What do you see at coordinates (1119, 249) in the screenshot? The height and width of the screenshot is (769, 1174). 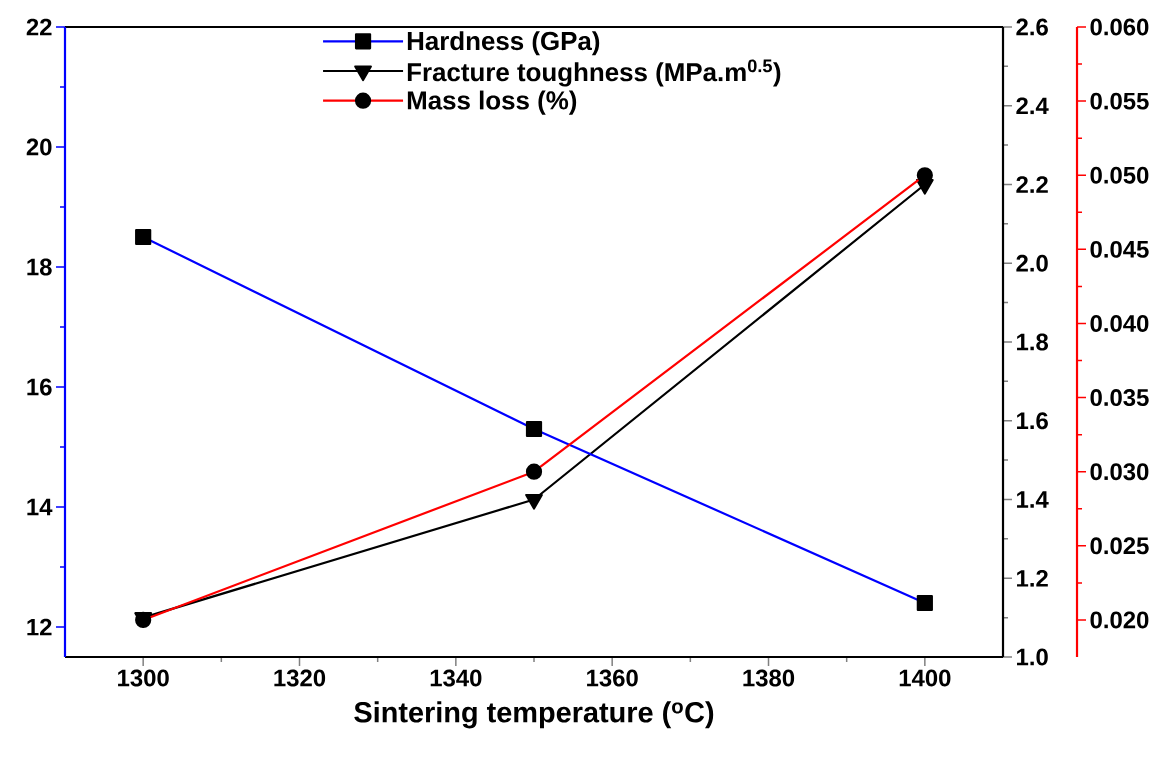 I see `y3-tick-label: 0.045` at bounding box center [1119, 249].